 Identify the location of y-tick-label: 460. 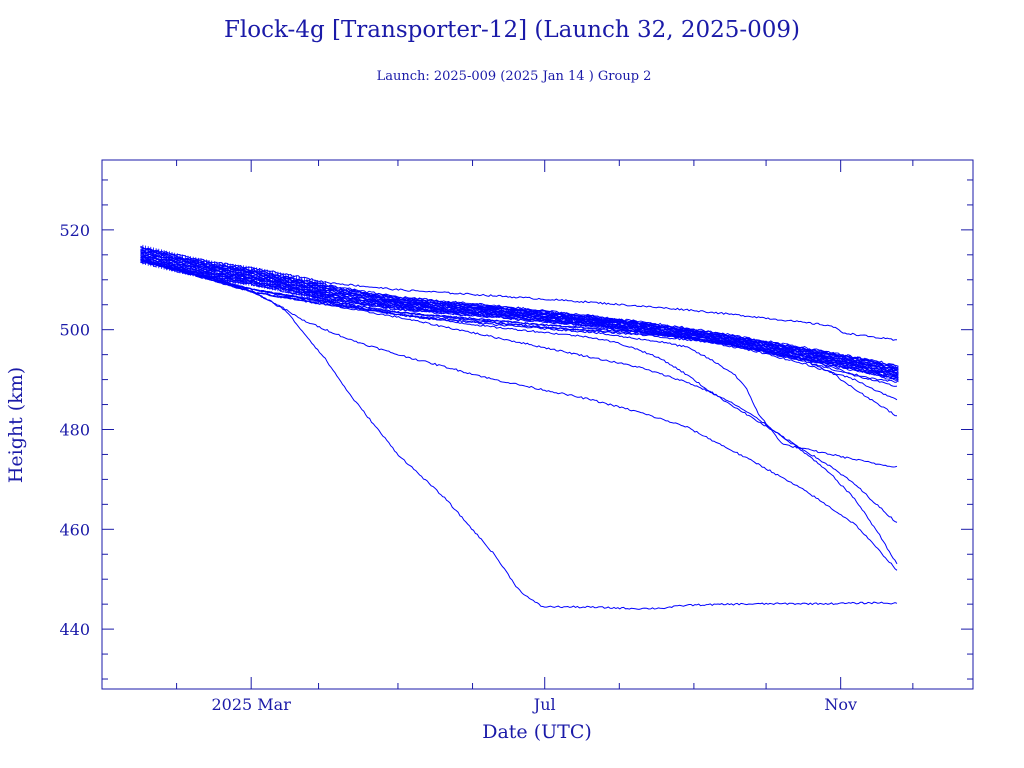
(74, 529).